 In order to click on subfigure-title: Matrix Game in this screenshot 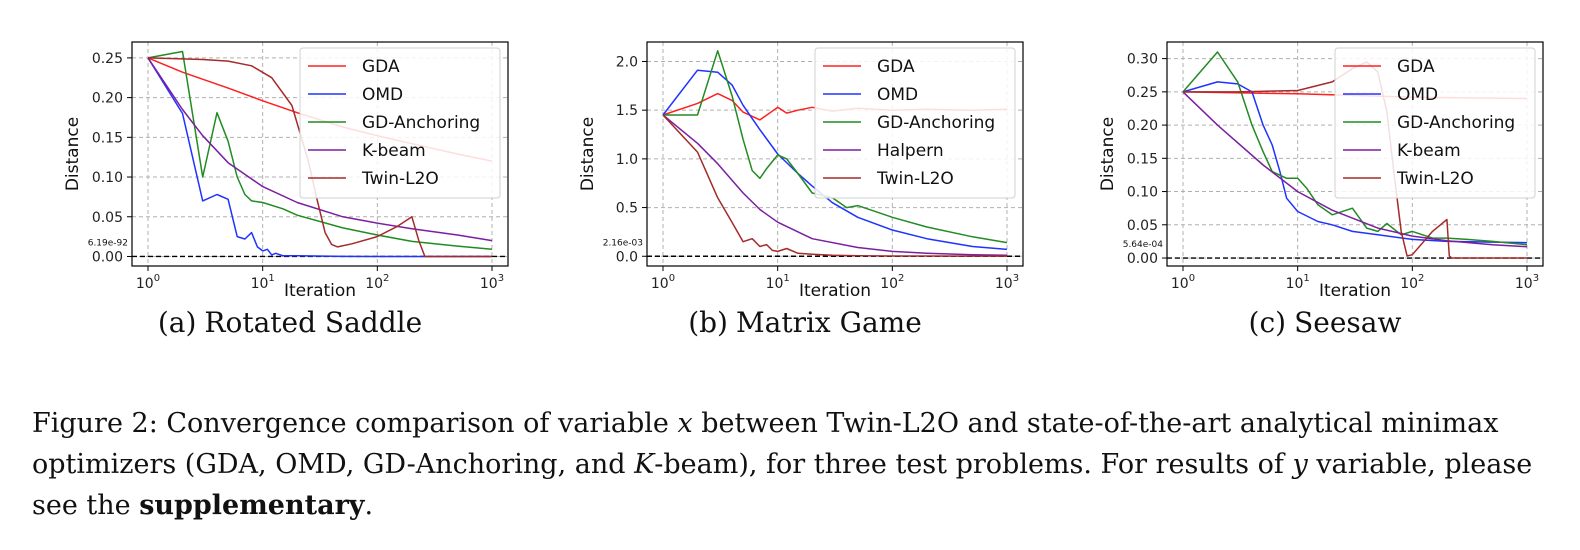, I will do `click(828, 322)`.